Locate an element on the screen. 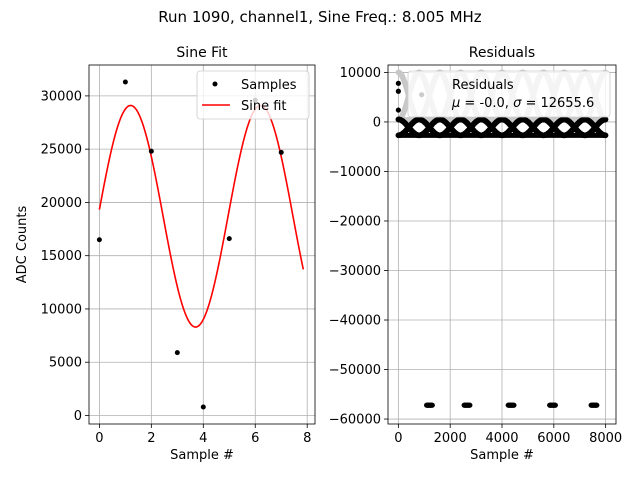 The height and width of the screenshot is (484, 640). y-tick-label: 20000 is located at coordinates (61, 203).